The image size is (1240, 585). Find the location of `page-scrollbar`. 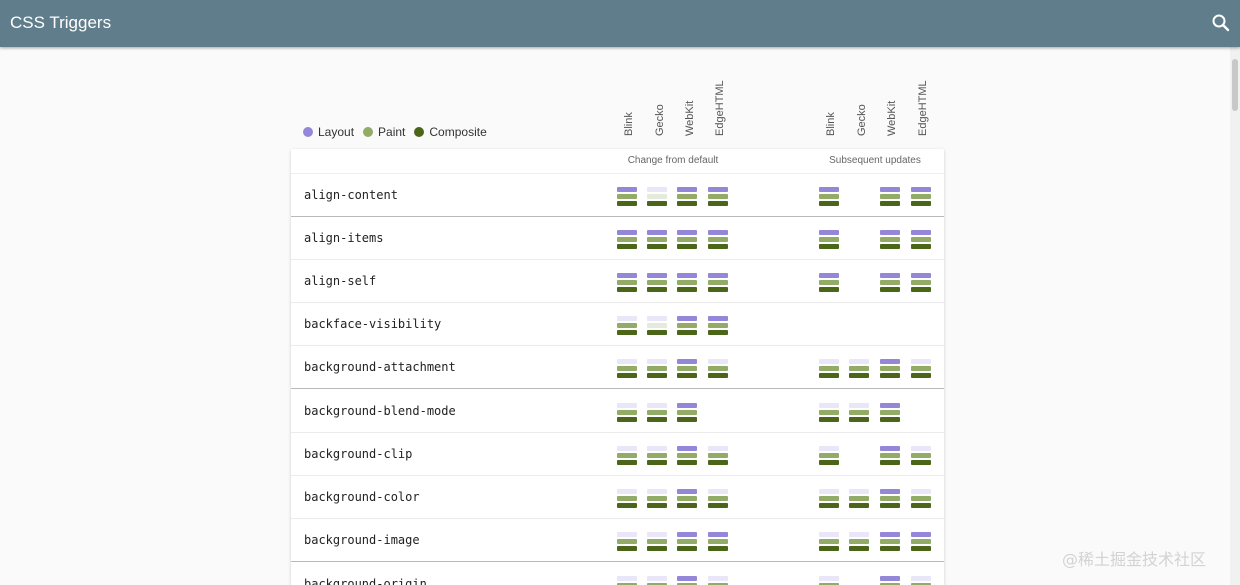

page-scrollbar is located at coordinates (1235, 316).